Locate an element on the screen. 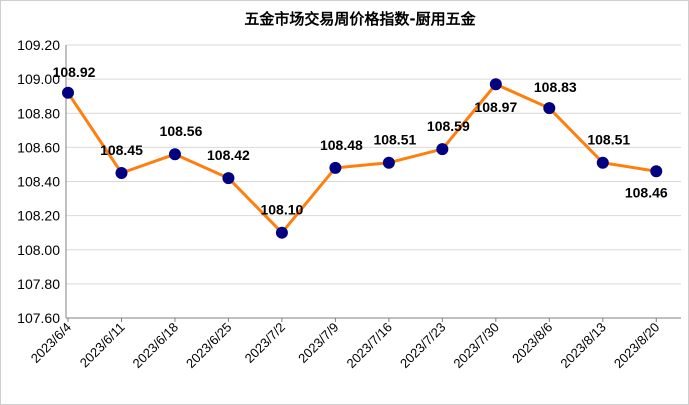 The image size is (689, 405). y-tick-label: 107.60 is located at coordinates (38, 318).